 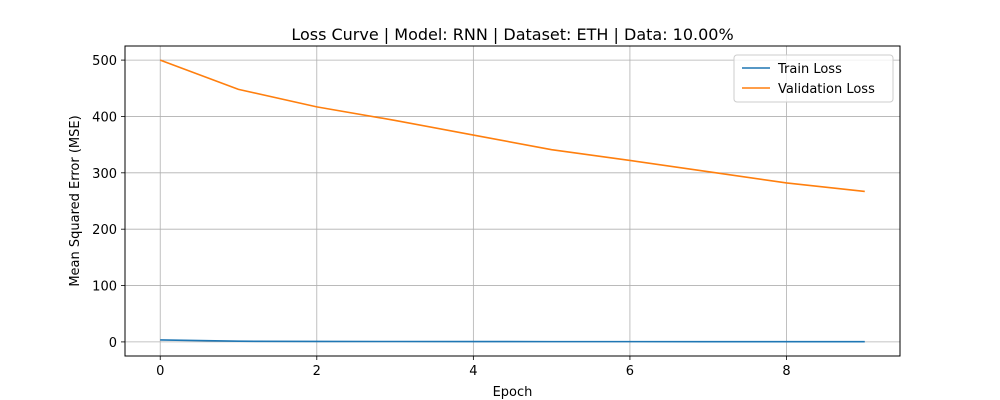 I want to click on y-axis-label: Mean Squared Error (MSE), so click(x=75, y=200).